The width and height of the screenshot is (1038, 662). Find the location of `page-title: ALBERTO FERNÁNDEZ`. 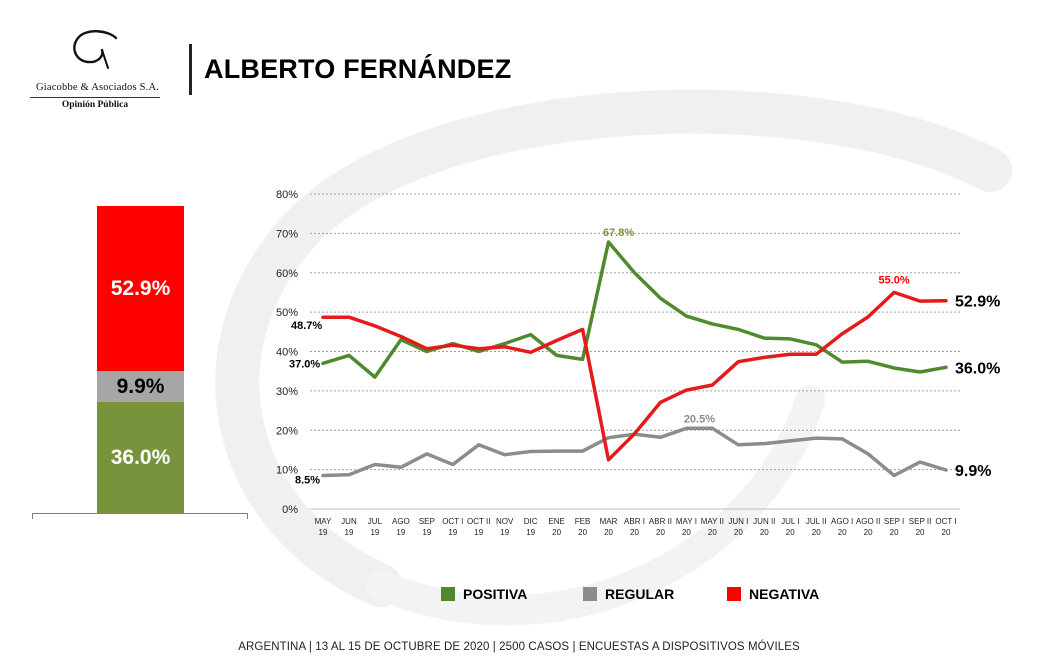

page-title: ALBERTO FERNÁNDEZ is located at coordinates (358, 69).